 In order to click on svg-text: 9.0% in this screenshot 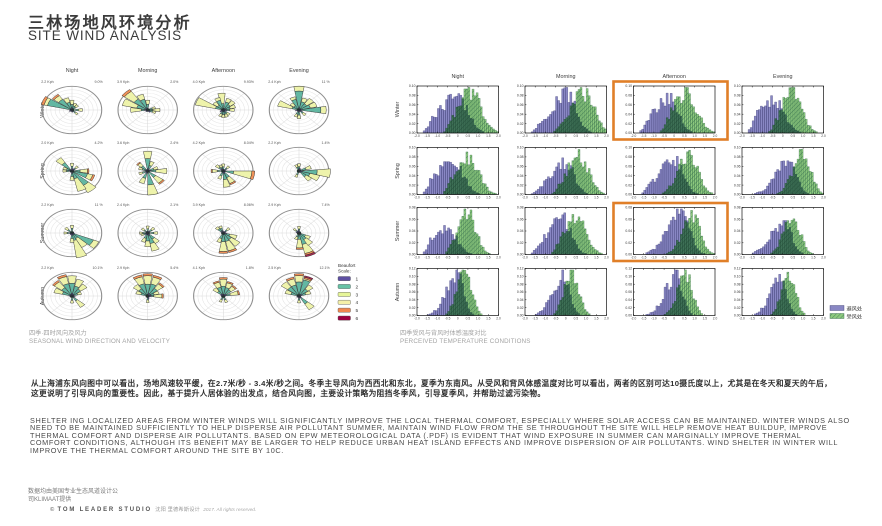, I will do `click(98, 82)`.